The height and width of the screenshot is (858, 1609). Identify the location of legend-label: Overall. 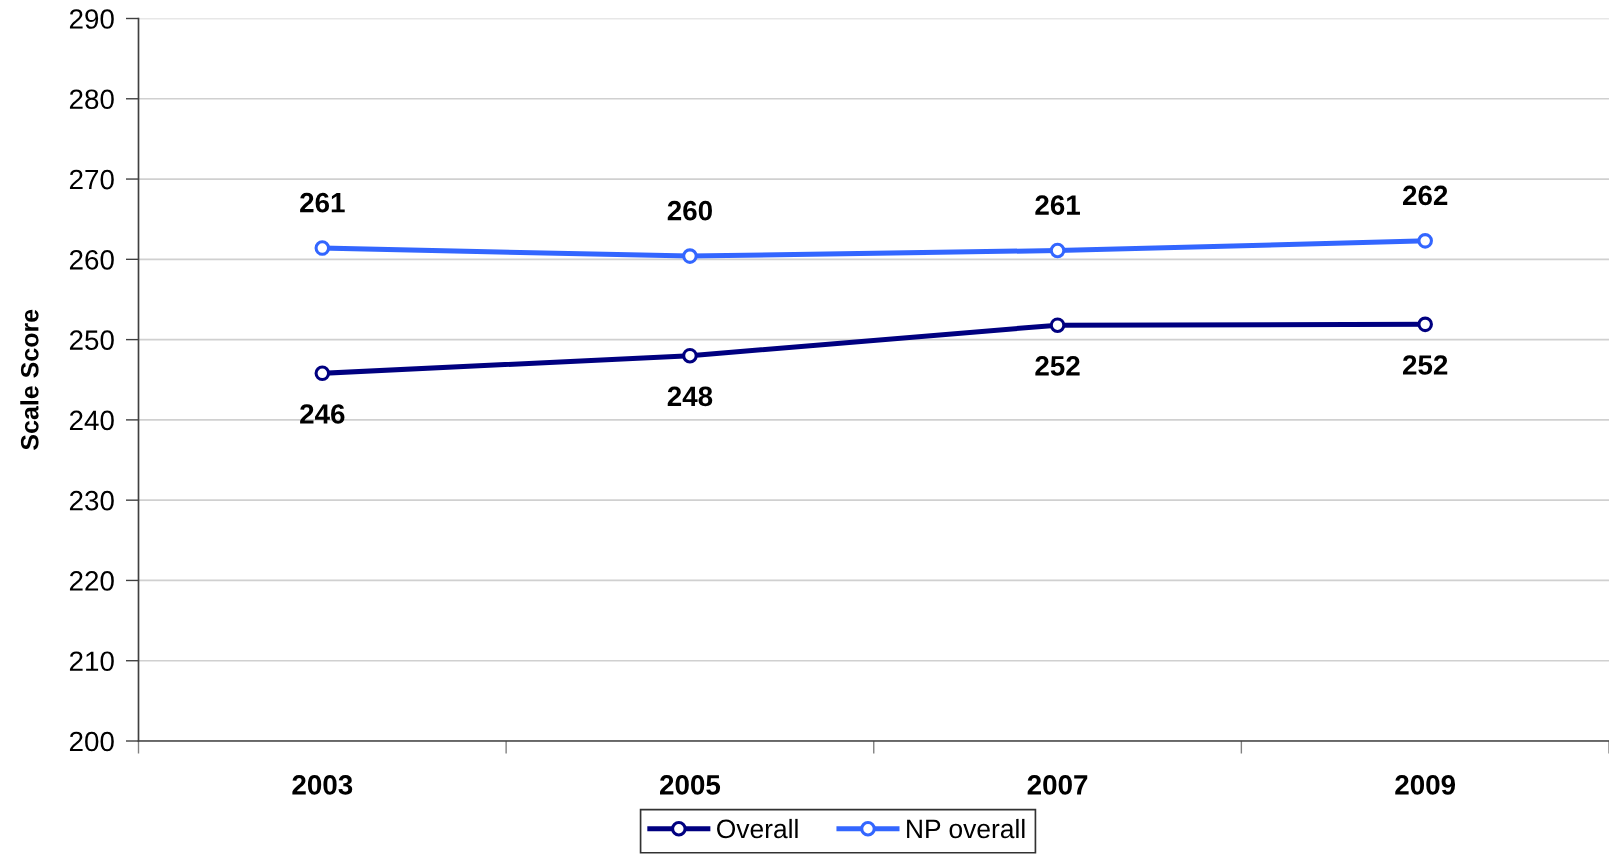
(757, 828).